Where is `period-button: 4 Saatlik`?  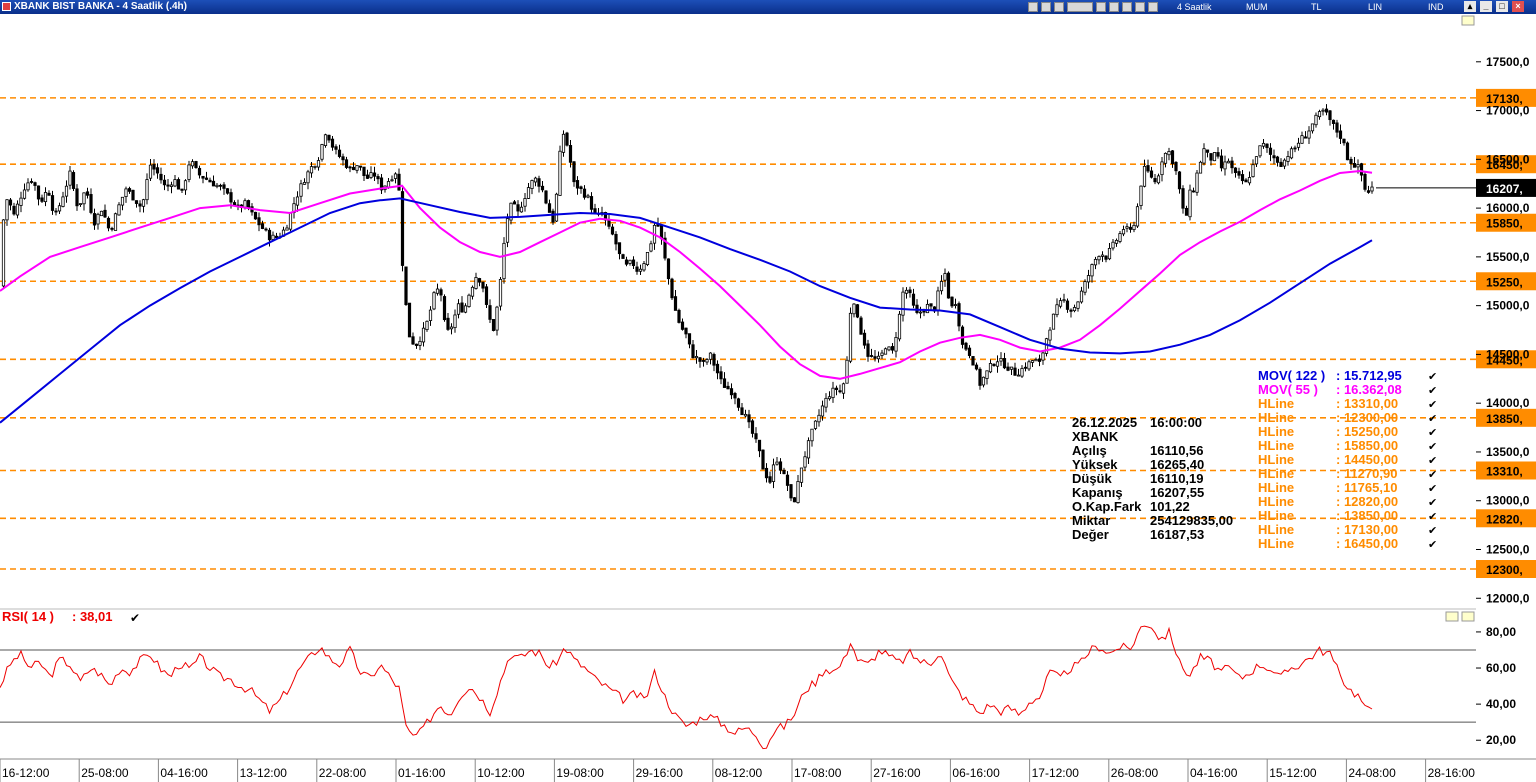 period-button: 4 Saatlik is located at coordinates (1194, 7).